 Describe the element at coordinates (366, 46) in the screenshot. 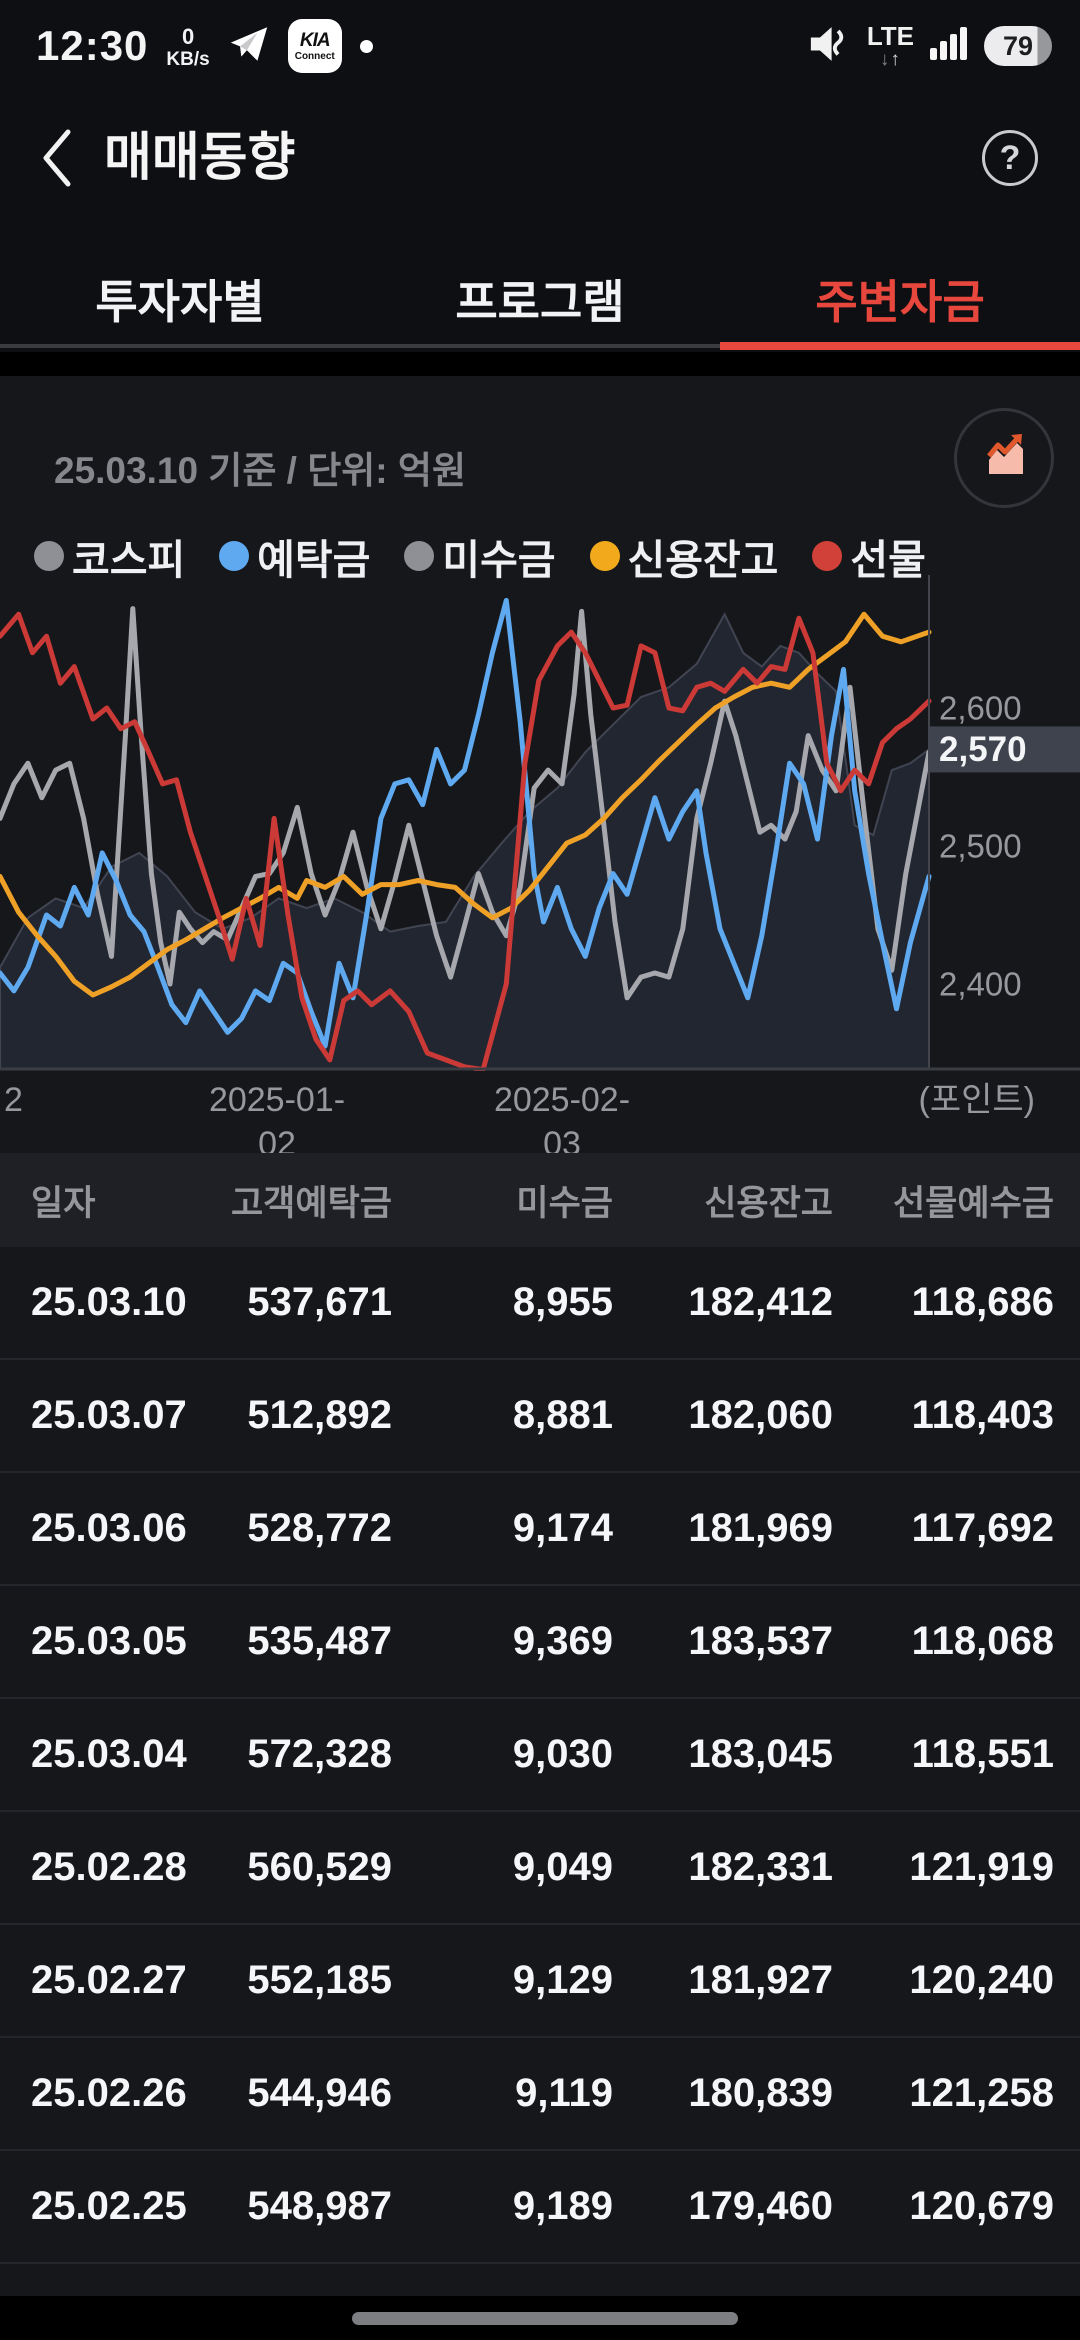

I see `notification-dot-icon` at that location.